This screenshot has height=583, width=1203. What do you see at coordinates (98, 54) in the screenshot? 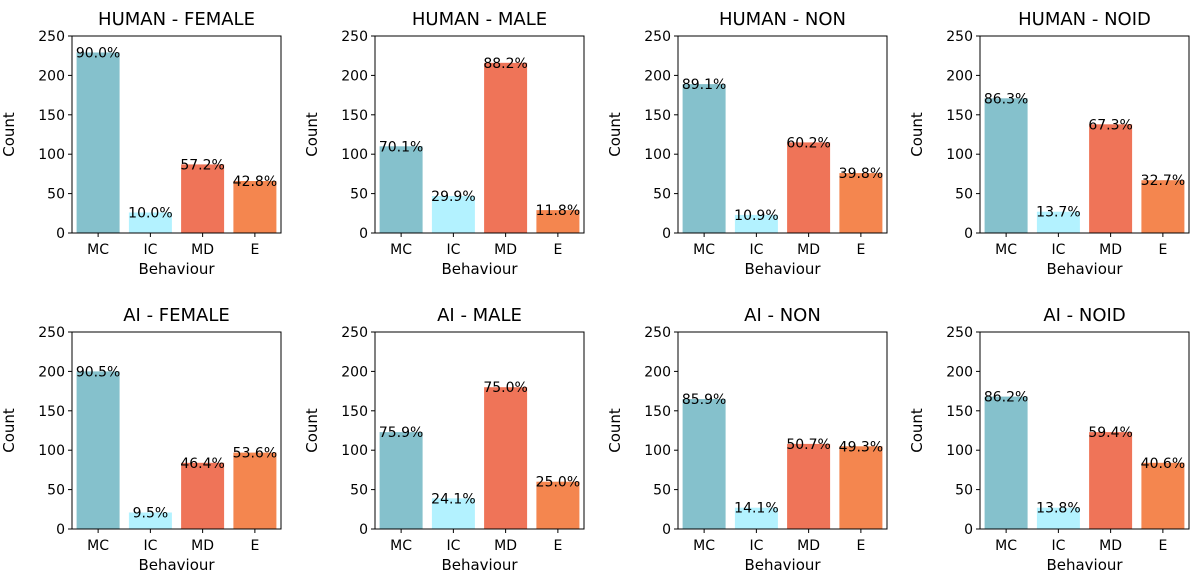
I see `data-label: 90.0%` at bounding box center [98, 54].